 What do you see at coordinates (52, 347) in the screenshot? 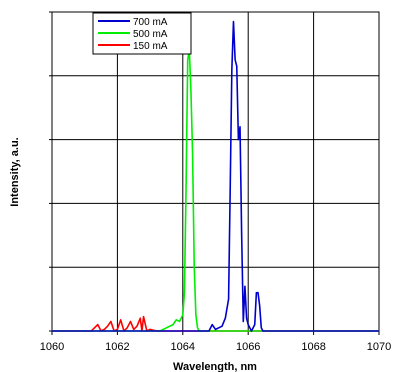
I see `x-tick-label: 1060` at bounding box center [52, 347].